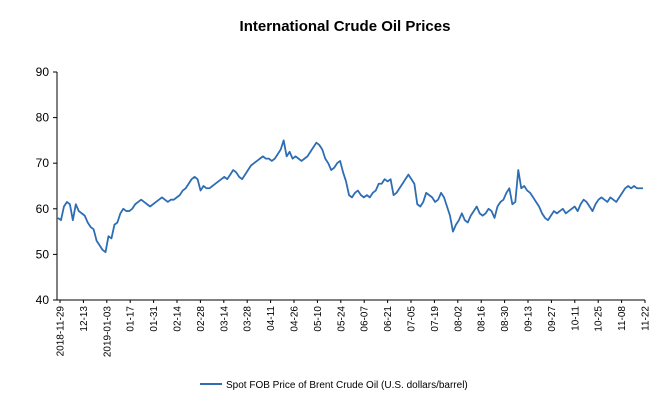  I want to click on x-tick-label: 01-17, so click(131, 319).